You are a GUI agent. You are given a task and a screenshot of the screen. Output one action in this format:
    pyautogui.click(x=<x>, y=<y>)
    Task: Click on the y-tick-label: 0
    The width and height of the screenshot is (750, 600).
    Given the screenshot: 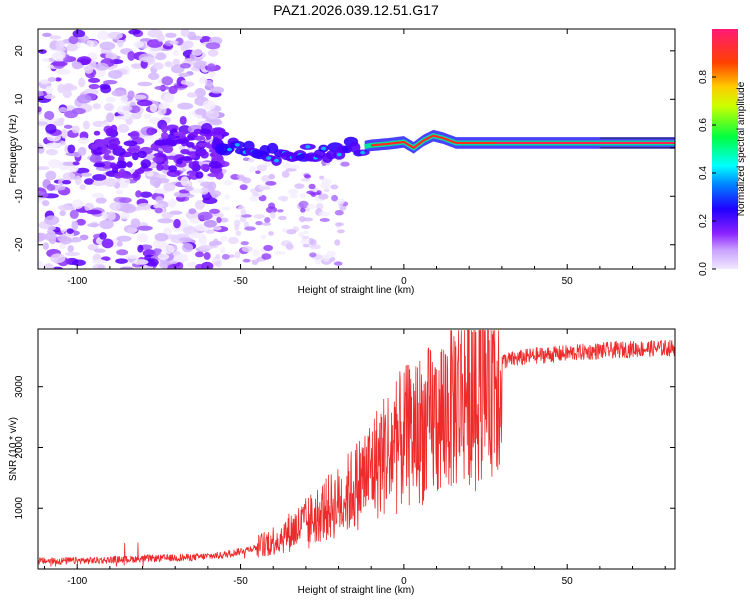 What is the action you would take?
    pyautogui.click(x=19, y=148)
    